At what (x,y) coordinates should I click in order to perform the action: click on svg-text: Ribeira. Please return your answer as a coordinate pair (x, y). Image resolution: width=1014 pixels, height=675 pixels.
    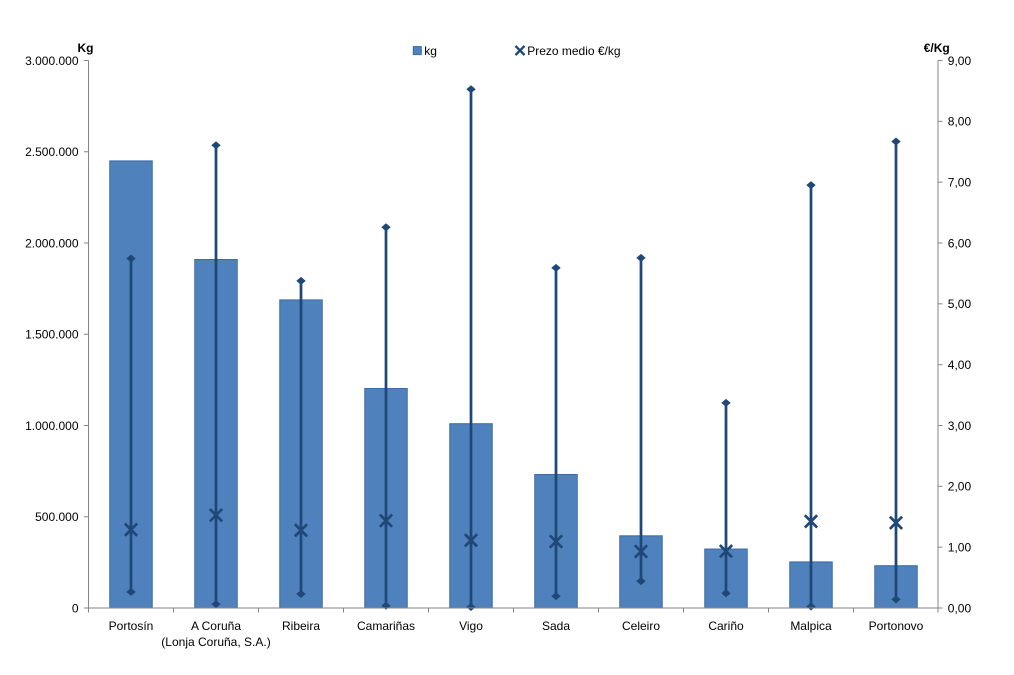
    Looking at the image, I should click on (301, 626).